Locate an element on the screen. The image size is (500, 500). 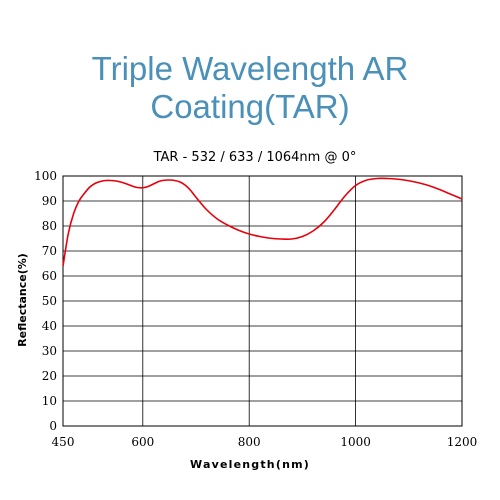
x-tick-label: 1200 is located at coordinates (462, 442).